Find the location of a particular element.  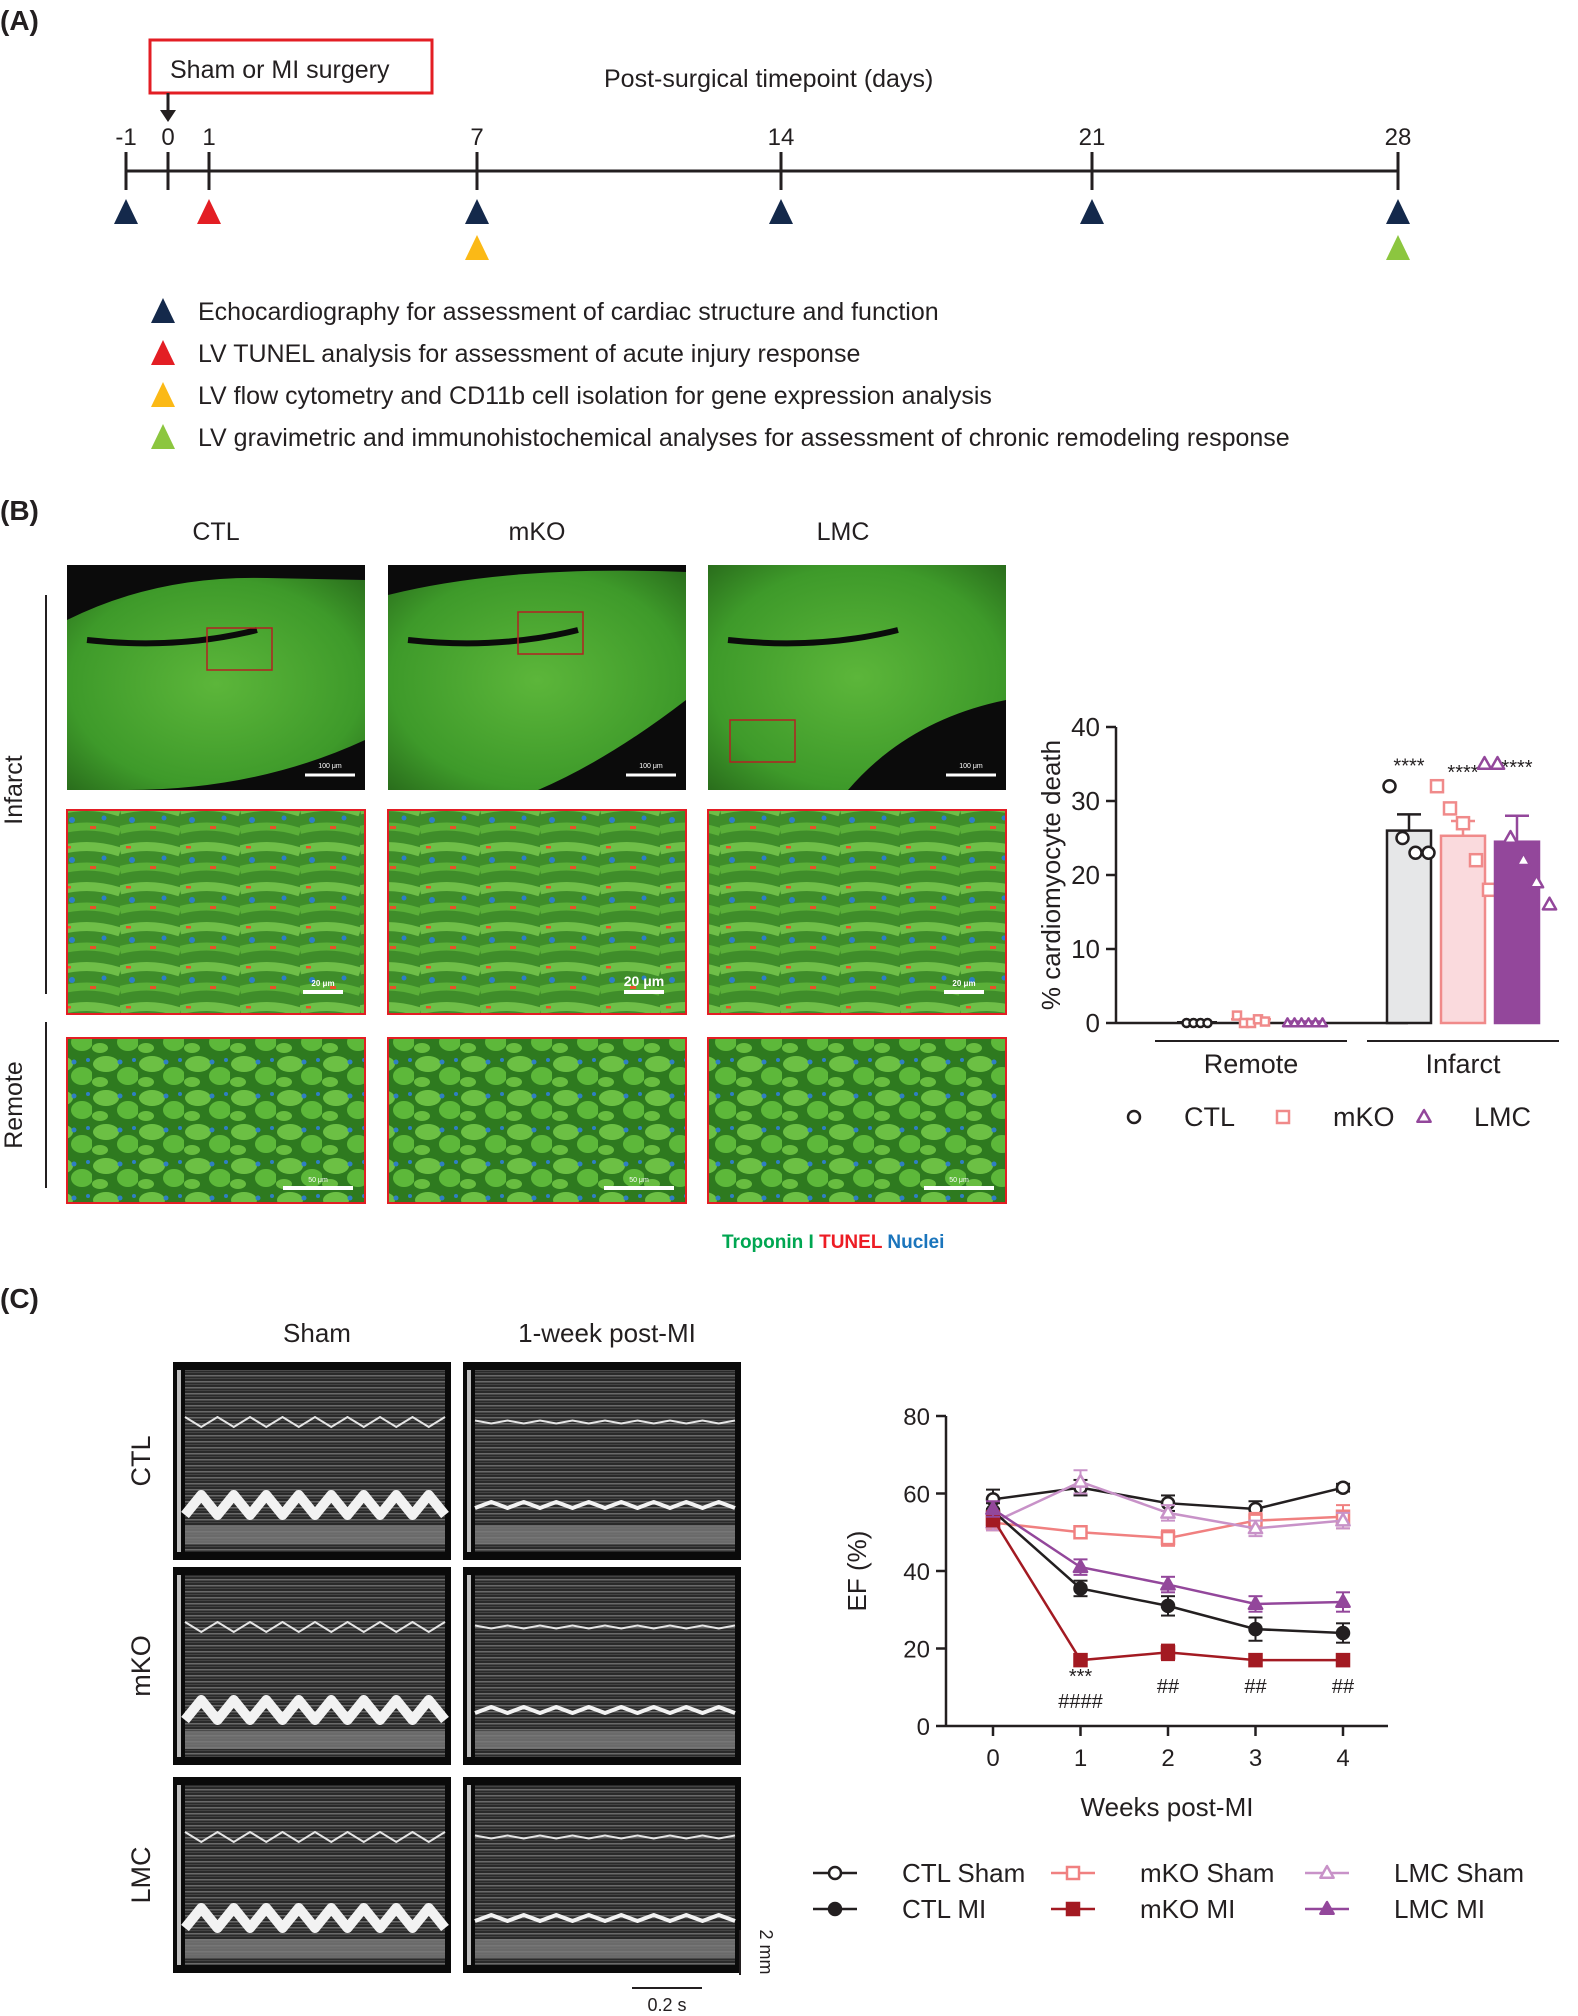

stain-legend: Troponin I TUNEL Nuclei is located at coordinates (833, 1242).